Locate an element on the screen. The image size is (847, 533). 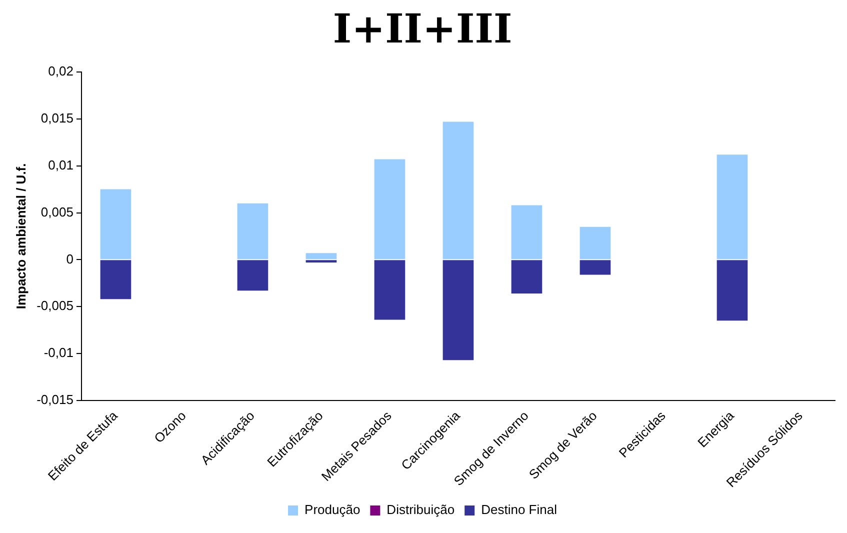
y-tick-label: -0,01 is located at coordinates (59, 352).